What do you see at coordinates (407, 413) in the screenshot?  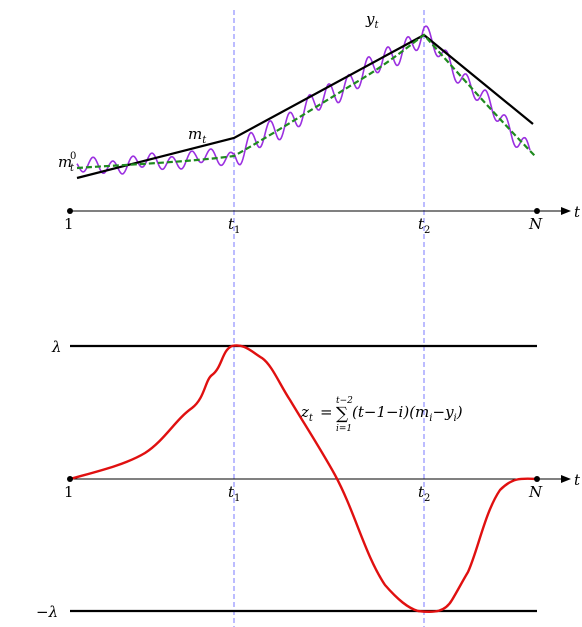 I see `svg-text: (t−1−i)(mi−yi)` at bounding box center [407, 413].